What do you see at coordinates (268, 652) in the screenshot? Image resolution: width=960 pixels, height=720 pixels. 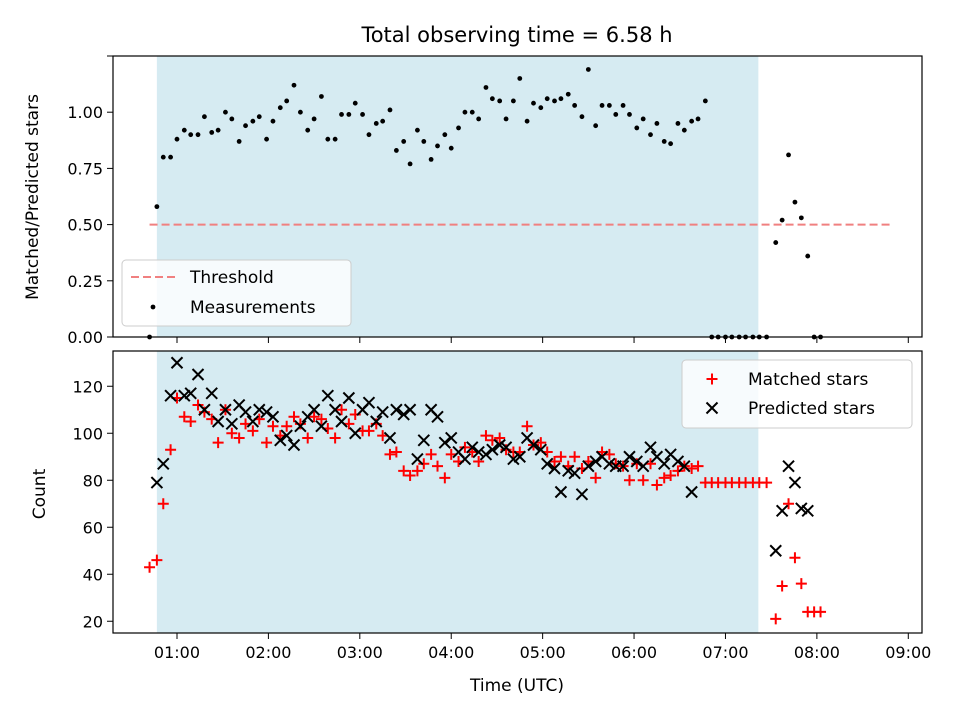 I see `x-tick-label: 02:00` at bounding box center [268, 652].